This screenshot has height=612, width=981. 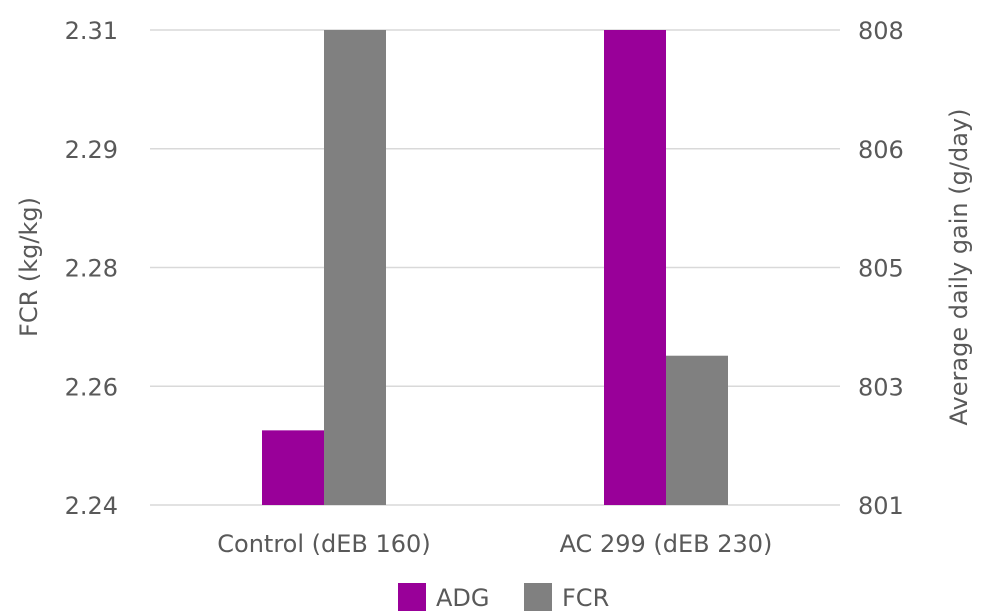 I want to click on right-tick-label: 803, so click(x=881, y=387).